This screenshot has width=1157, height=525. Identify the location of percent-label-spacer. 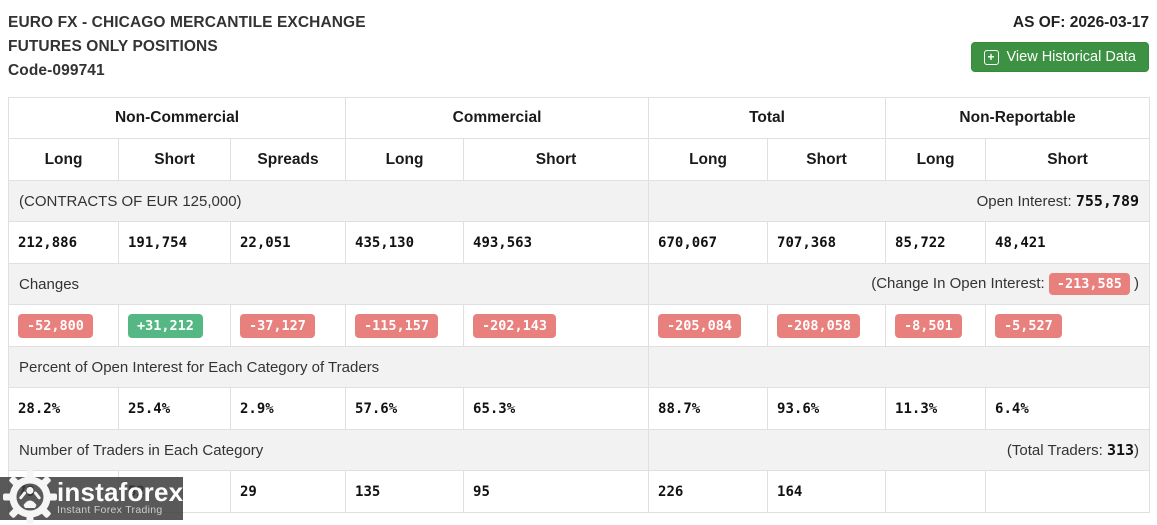
(899, 367).